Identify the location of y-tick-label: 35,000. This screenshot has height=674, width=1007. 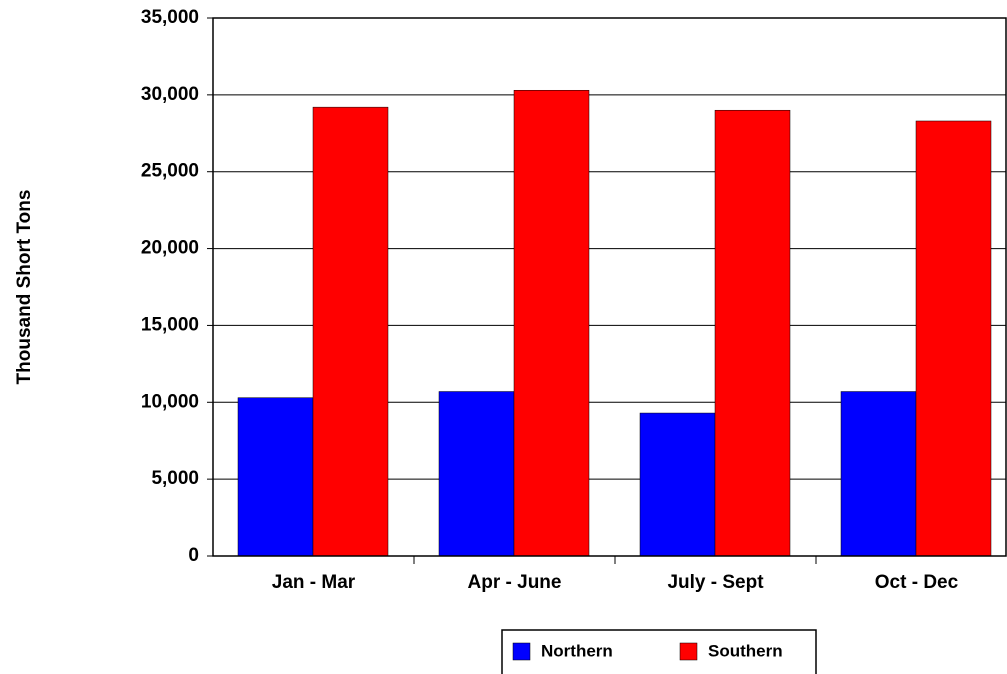
(170, 17).